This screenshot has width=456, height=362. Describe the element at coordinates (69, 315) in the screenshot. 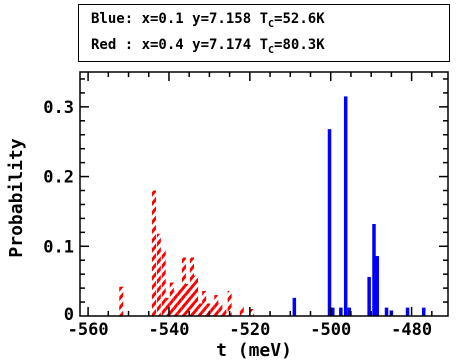

I see `y-tick-label-zero: 0` at that location.